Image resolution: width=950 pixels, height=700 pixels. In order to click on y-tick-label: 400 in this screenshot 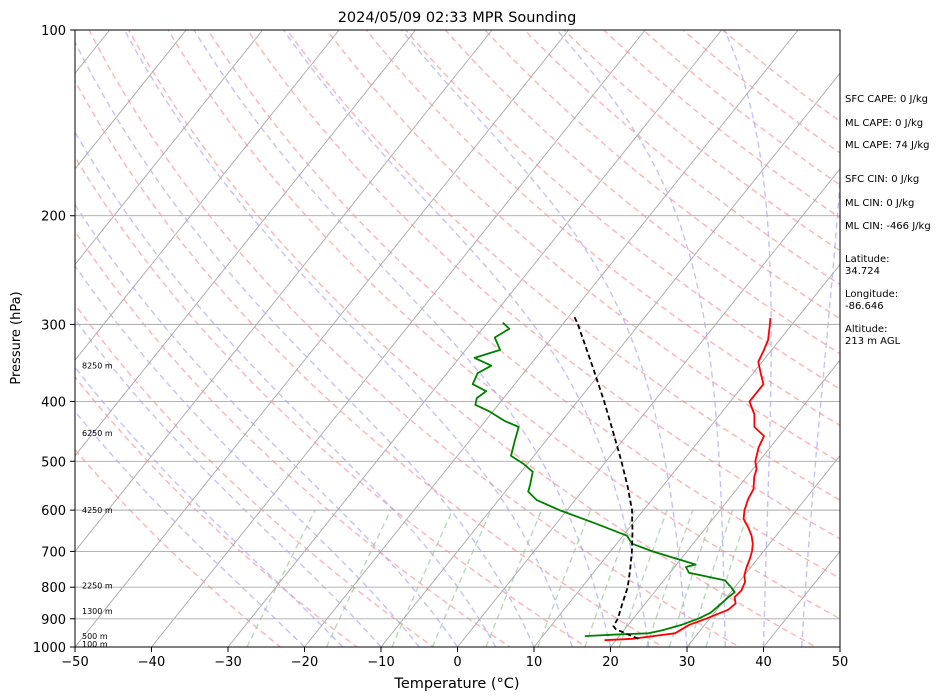, I will do `click(53, 402)`.